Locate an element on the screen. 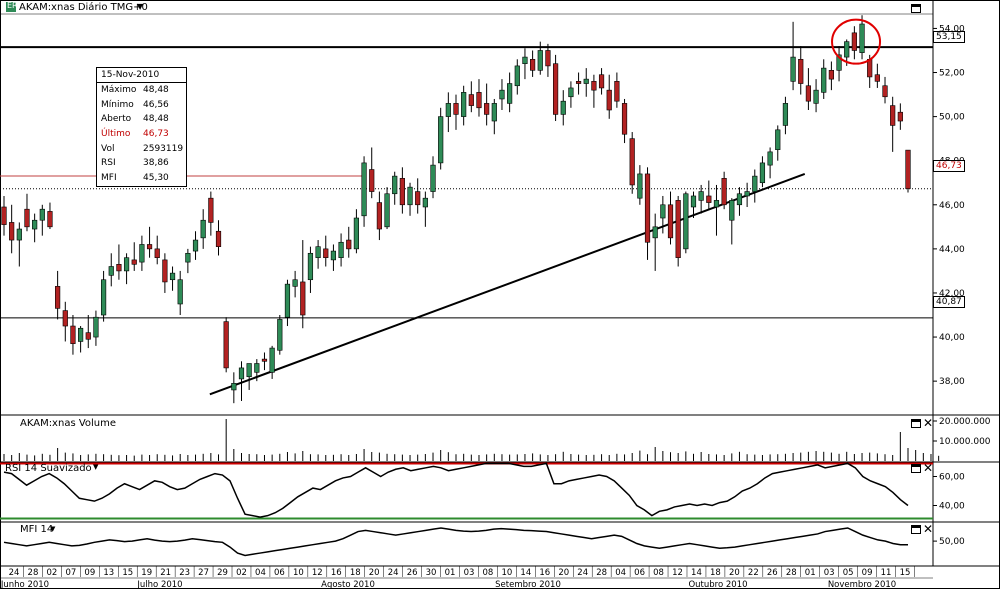 This screenshot has width=1000, height=589. title-dropdown-icon: ▼ is located at coordinates (140, 6).